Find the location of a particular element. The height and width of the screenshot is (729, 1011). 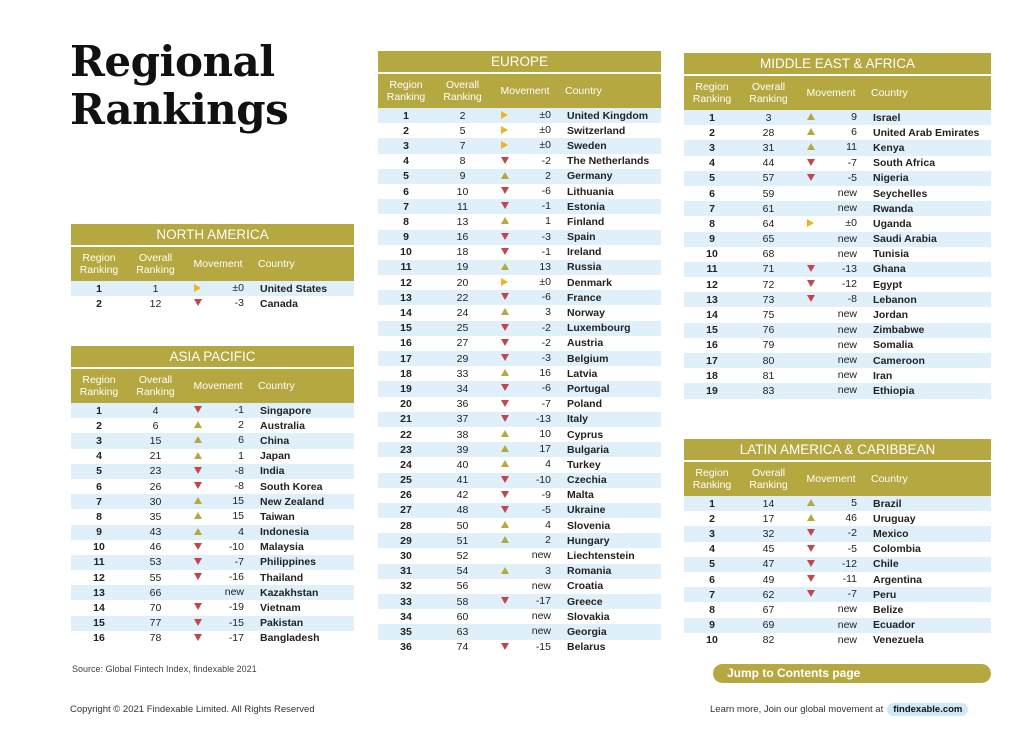

movement-value: 17 is located at coordinates (545, 449).